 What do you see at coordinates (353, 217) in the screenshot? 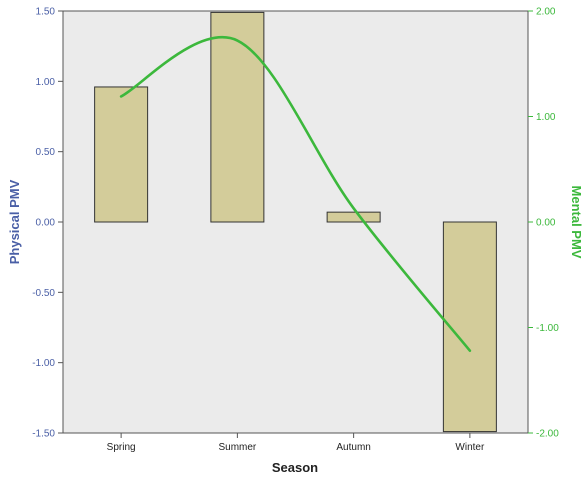
I see `bar-autumn` at bounding box center [353, 217].